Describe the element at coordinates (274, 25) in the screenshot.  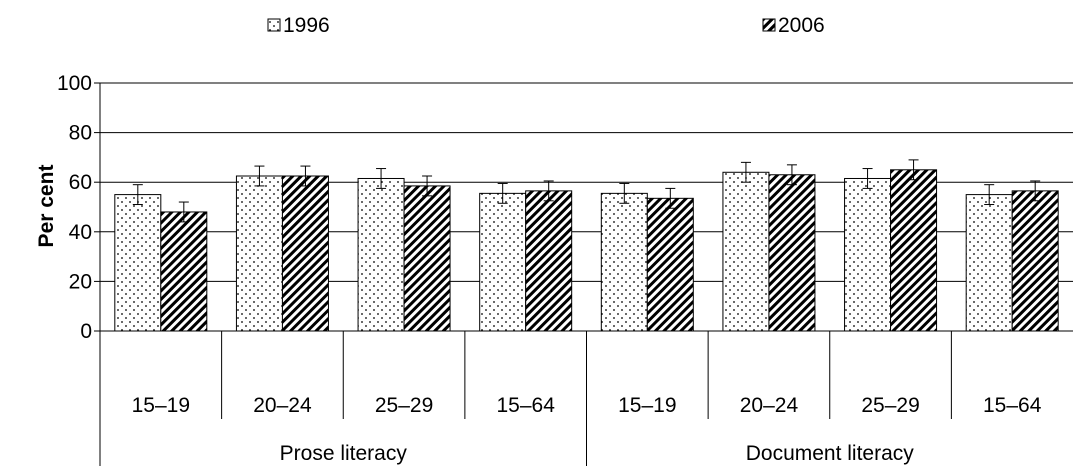
I see `legend-swatch-1996` at that location.